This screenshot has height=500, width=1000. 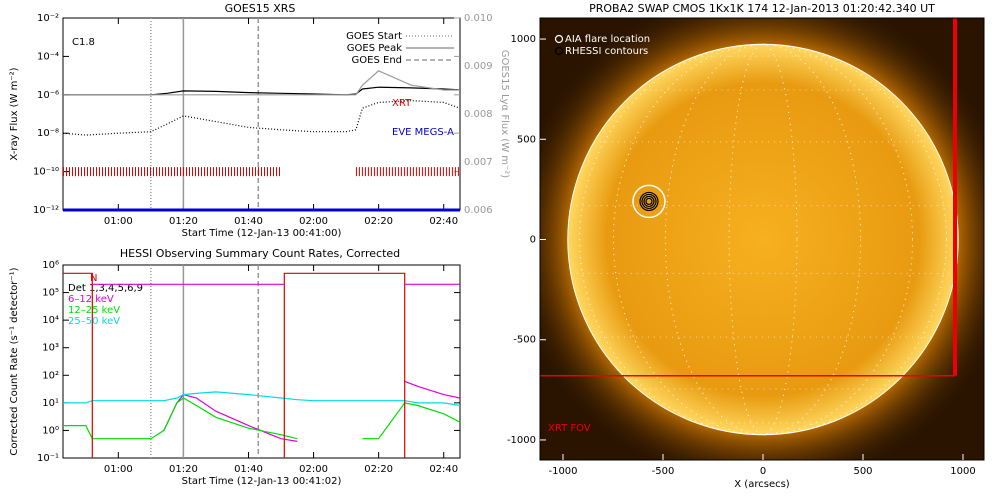 I want to click on y-tick-label: 500, so click(x=526, y=139).